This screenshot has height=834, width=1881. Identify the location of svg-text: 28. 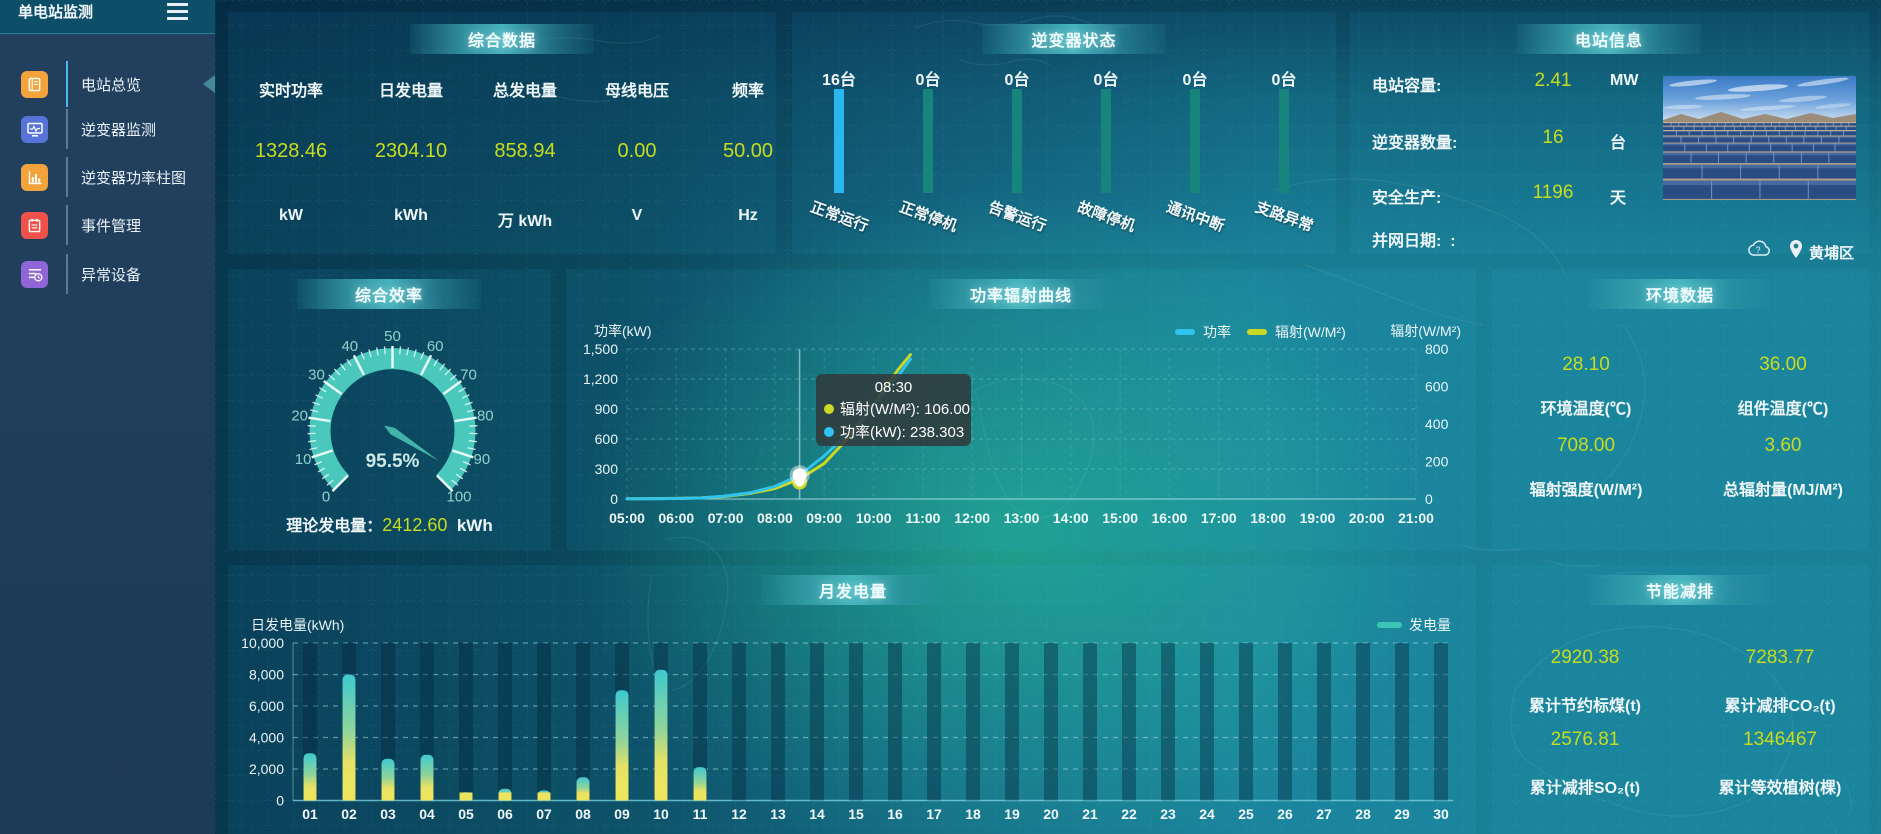
(1363, 814).